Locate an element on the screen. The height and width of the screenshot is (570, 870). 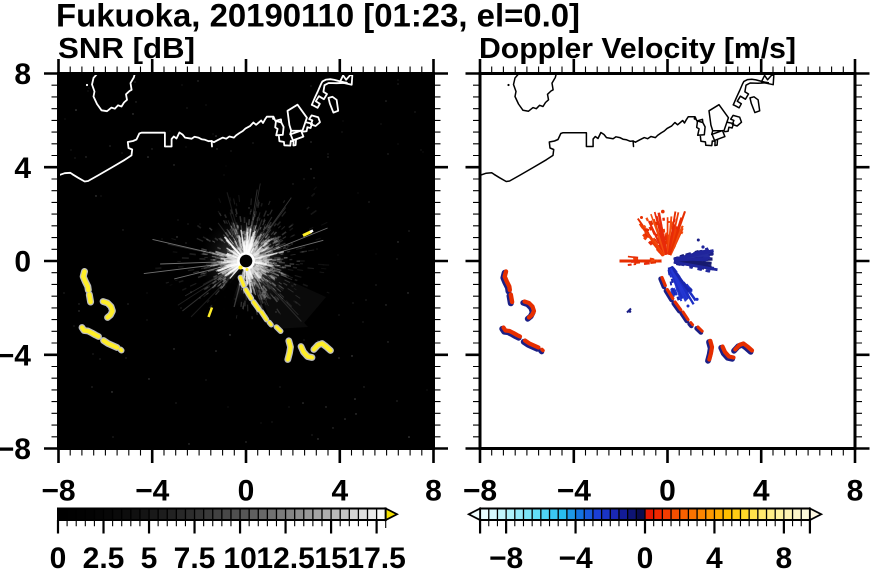
svg-text: 12.5 is located at coordinates (285, 556).